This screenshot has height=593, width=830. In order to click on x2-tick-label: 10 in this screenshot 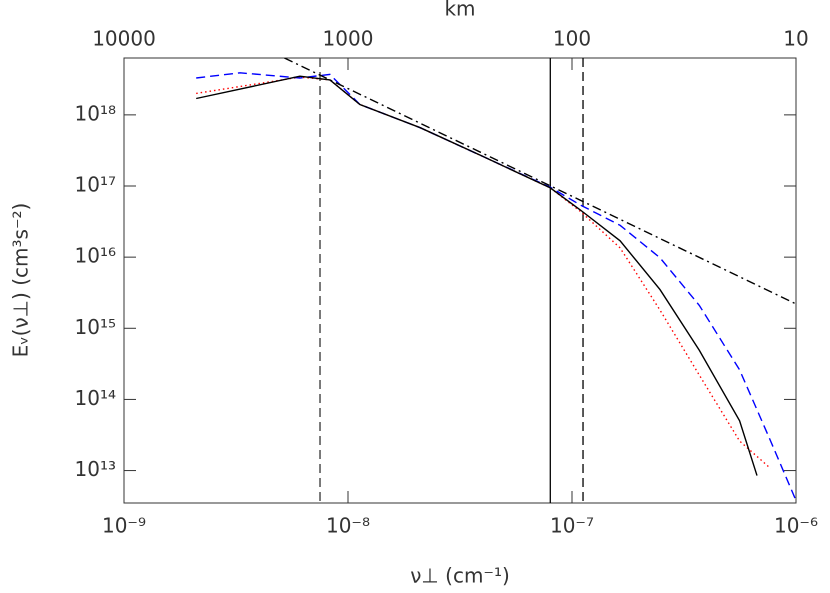, I will do `click(795, 39)`.